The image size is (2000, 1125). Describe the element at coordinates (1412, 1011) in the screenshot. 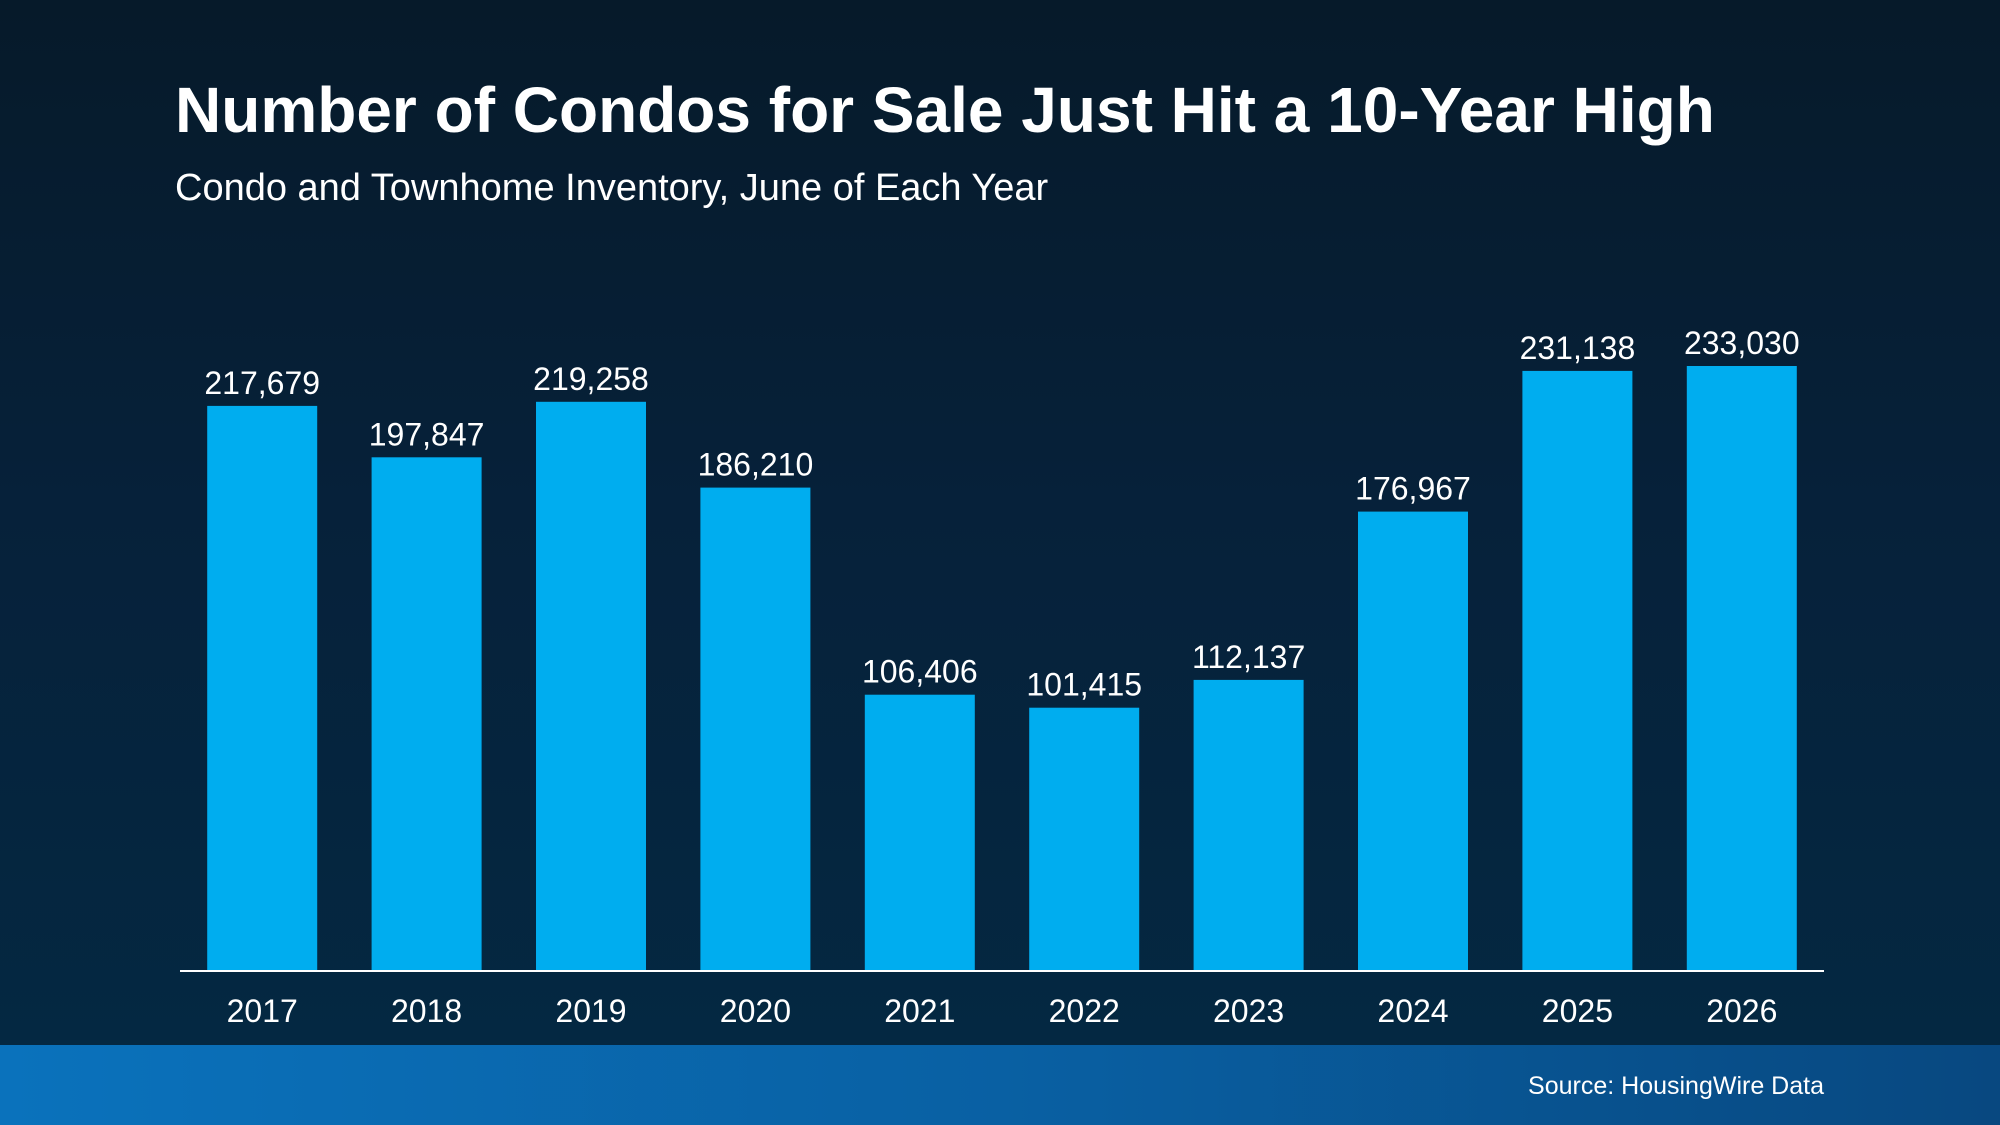

I see `x-tick-label-2024: 2024` at that location.